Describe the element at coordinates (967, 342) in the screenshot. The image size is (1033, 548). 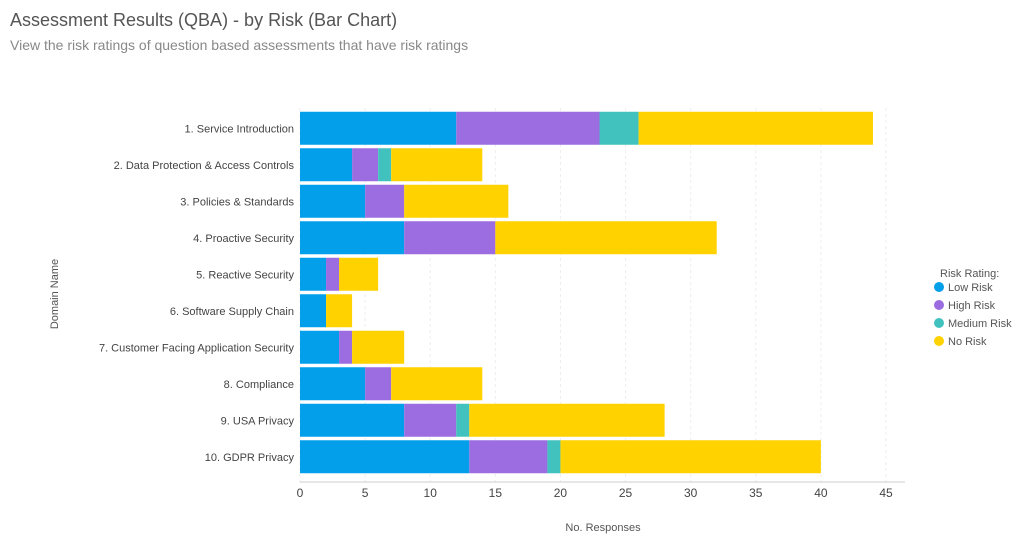
I see `legend-label: No Risk` at that location.